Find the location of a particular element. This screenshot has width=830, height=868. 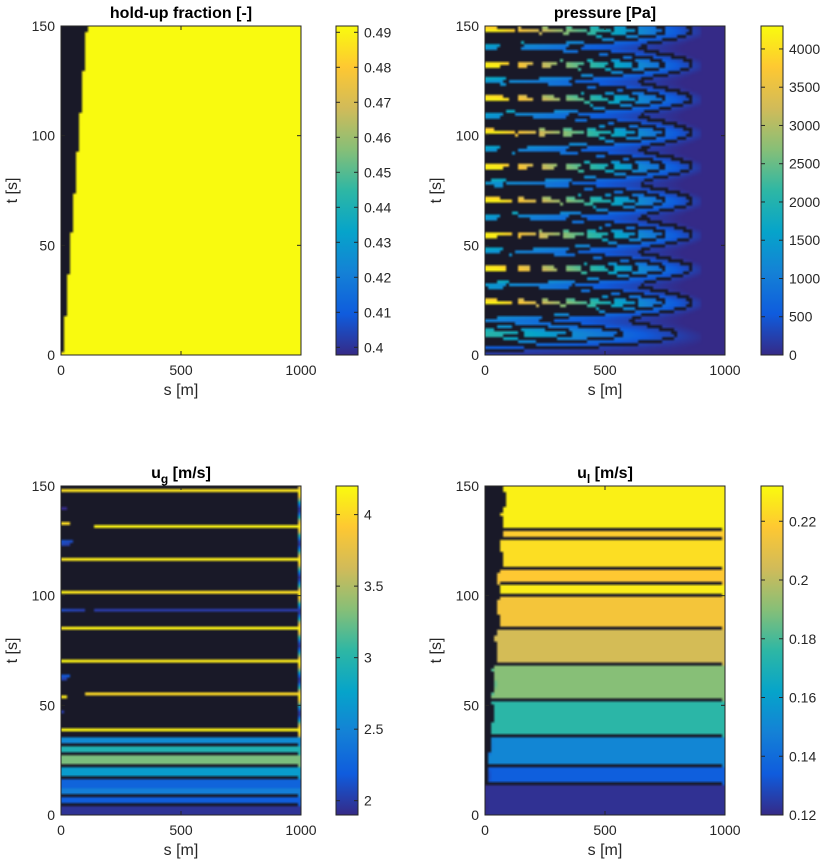

colorbar-tick-label: 0.42 is located at coordinates (377, 277).